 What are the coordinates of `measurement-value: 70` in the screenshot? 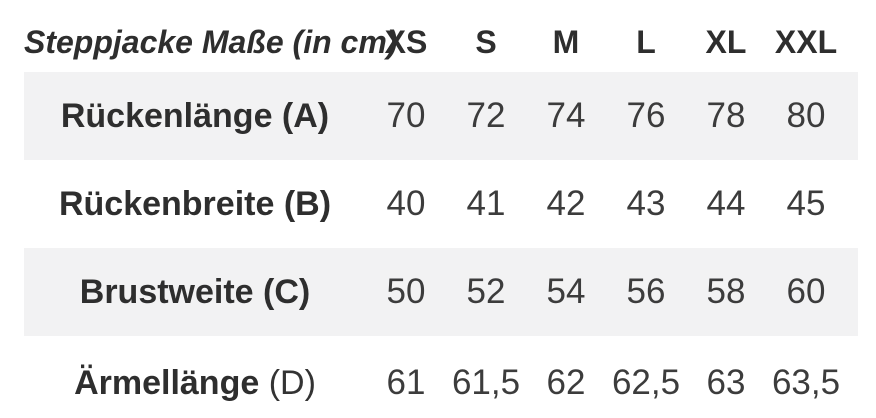 It's located at (406, 116).